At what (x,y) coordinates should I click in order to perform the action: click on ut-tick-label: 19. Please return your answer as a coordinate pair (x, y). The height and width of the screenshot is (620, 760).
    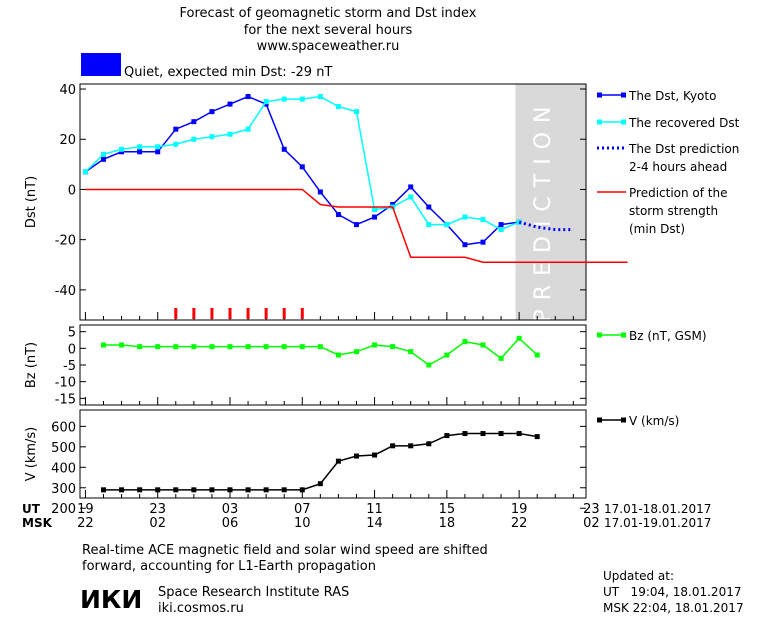
    Looking at the image, I should click on (519, 509).